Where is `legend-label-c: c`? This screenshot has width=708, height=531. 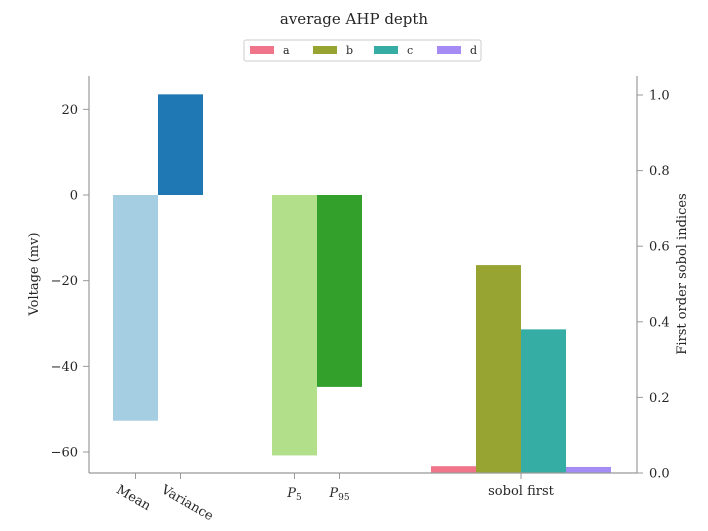
legend-label-c: c is located at coordinates (410, 50).